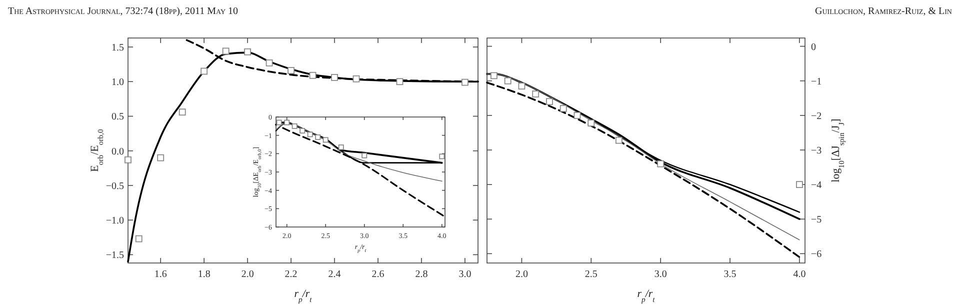 Image resolution: width=960 pixels, height=305 pixels. I want to click on y2-tick-label: −6, so click(816, 254).